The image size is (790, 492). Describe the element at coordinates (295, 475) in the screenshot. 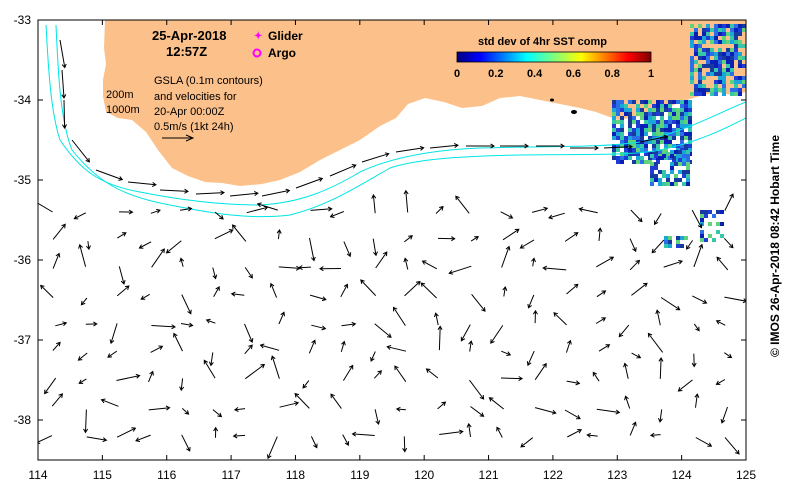

I see `x-tick-label: 118` at that location.